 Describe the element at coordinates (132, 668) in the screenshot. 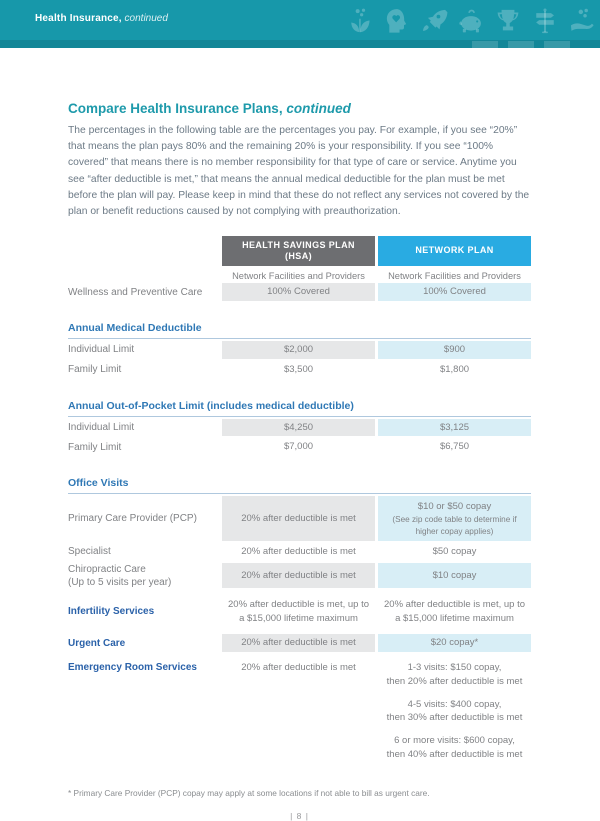

I see `row-label: Emergency Room Services` at that location.